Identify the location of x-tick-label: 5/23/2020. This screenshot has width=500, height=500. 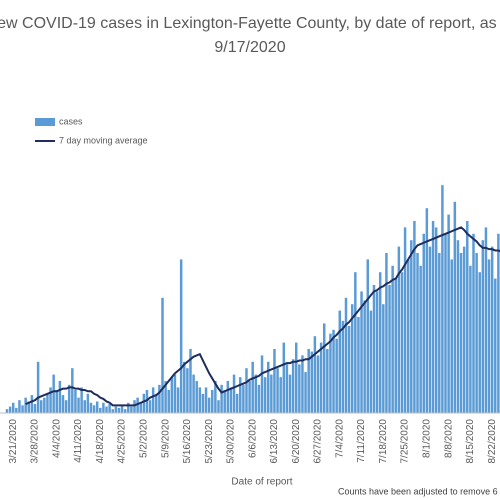
(209, 441).